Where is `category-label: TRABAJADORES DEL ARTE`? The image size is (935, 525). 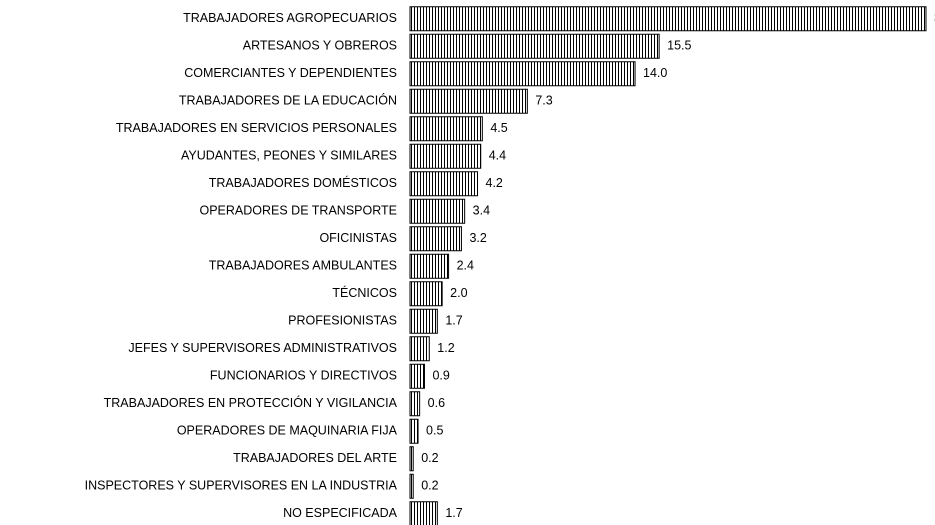
category-label: TRABAJADORES DEL ARTE is located at coordinates (315, 458).